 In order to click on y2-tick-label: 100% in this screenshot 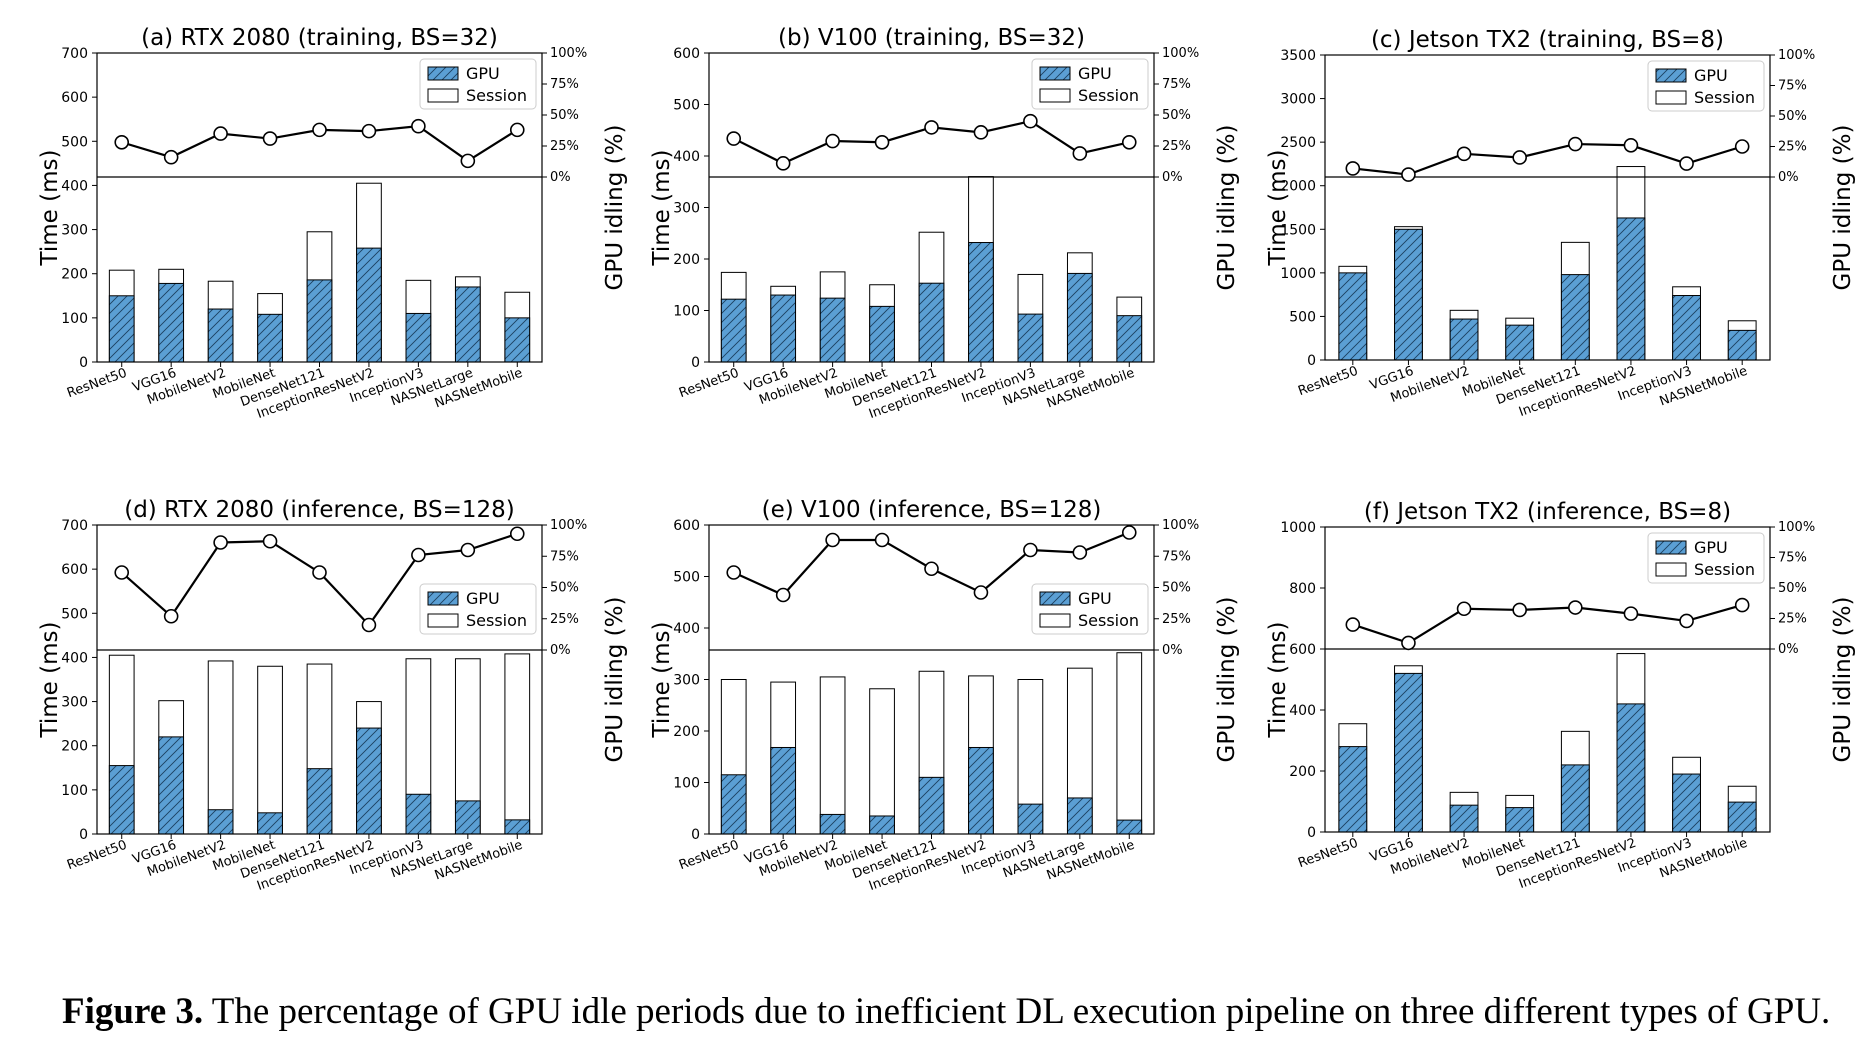, I will do `click(568, 525)`.